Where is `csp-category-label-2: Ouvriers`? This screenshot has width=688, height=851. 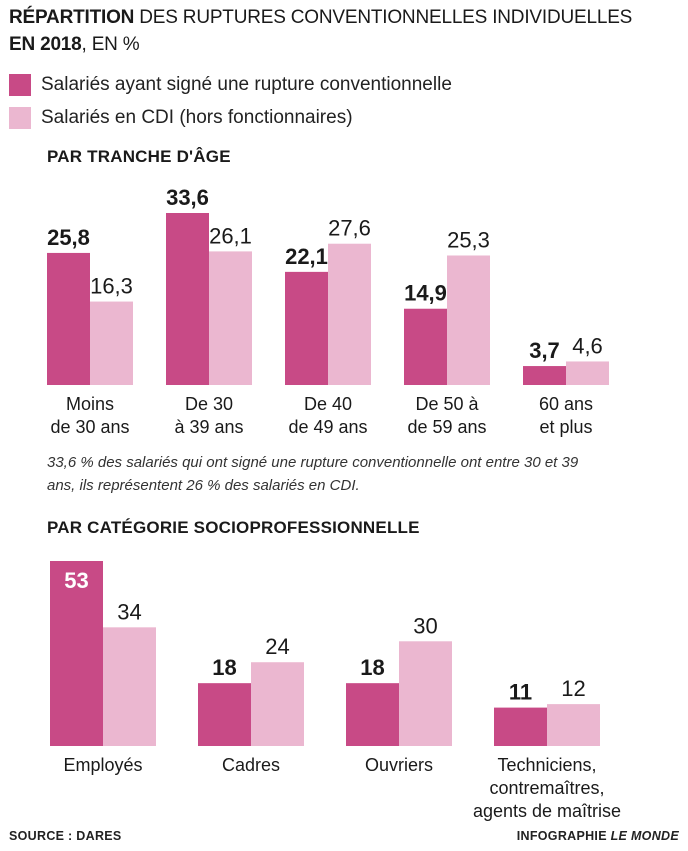
csp-category-label-2: Ouvriers is located at coordinates (399, 765).